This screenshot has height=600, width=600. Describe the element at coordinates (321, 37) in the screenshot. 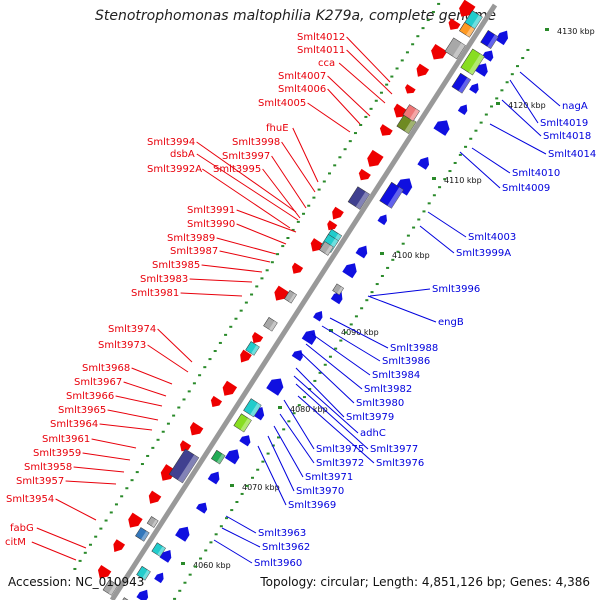

I see `gene-label-minus: Smlt4012` at that location.